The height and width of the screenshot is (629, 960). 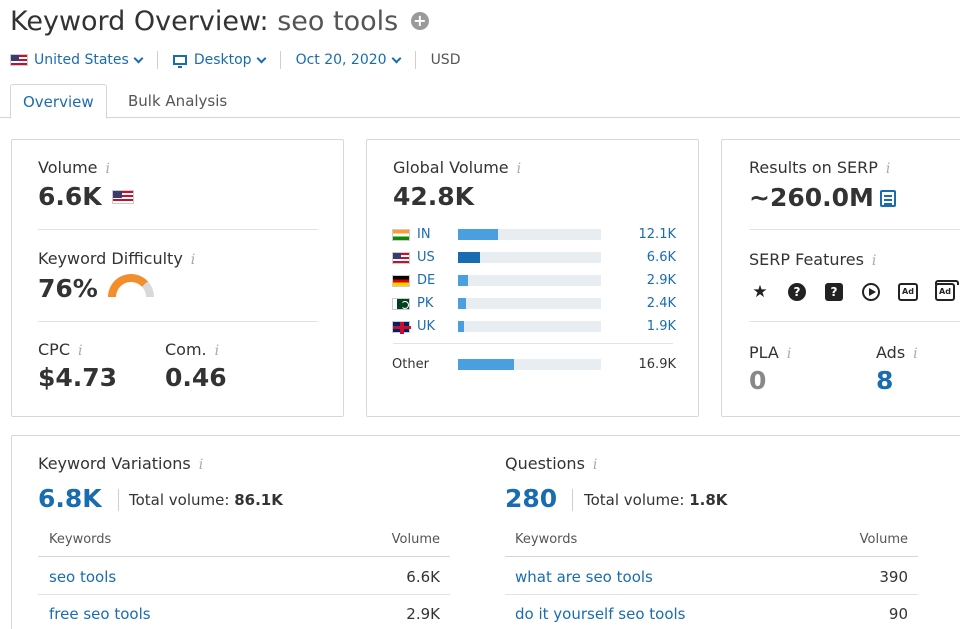 I want to click on country-code: UK, so click(x=426, y=326).